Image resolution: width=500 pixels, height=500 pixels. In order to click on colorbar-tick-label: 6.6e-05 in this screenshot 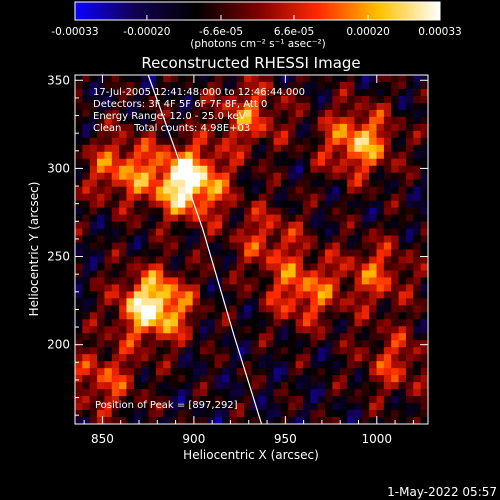, I will do `click(294, 32)`.